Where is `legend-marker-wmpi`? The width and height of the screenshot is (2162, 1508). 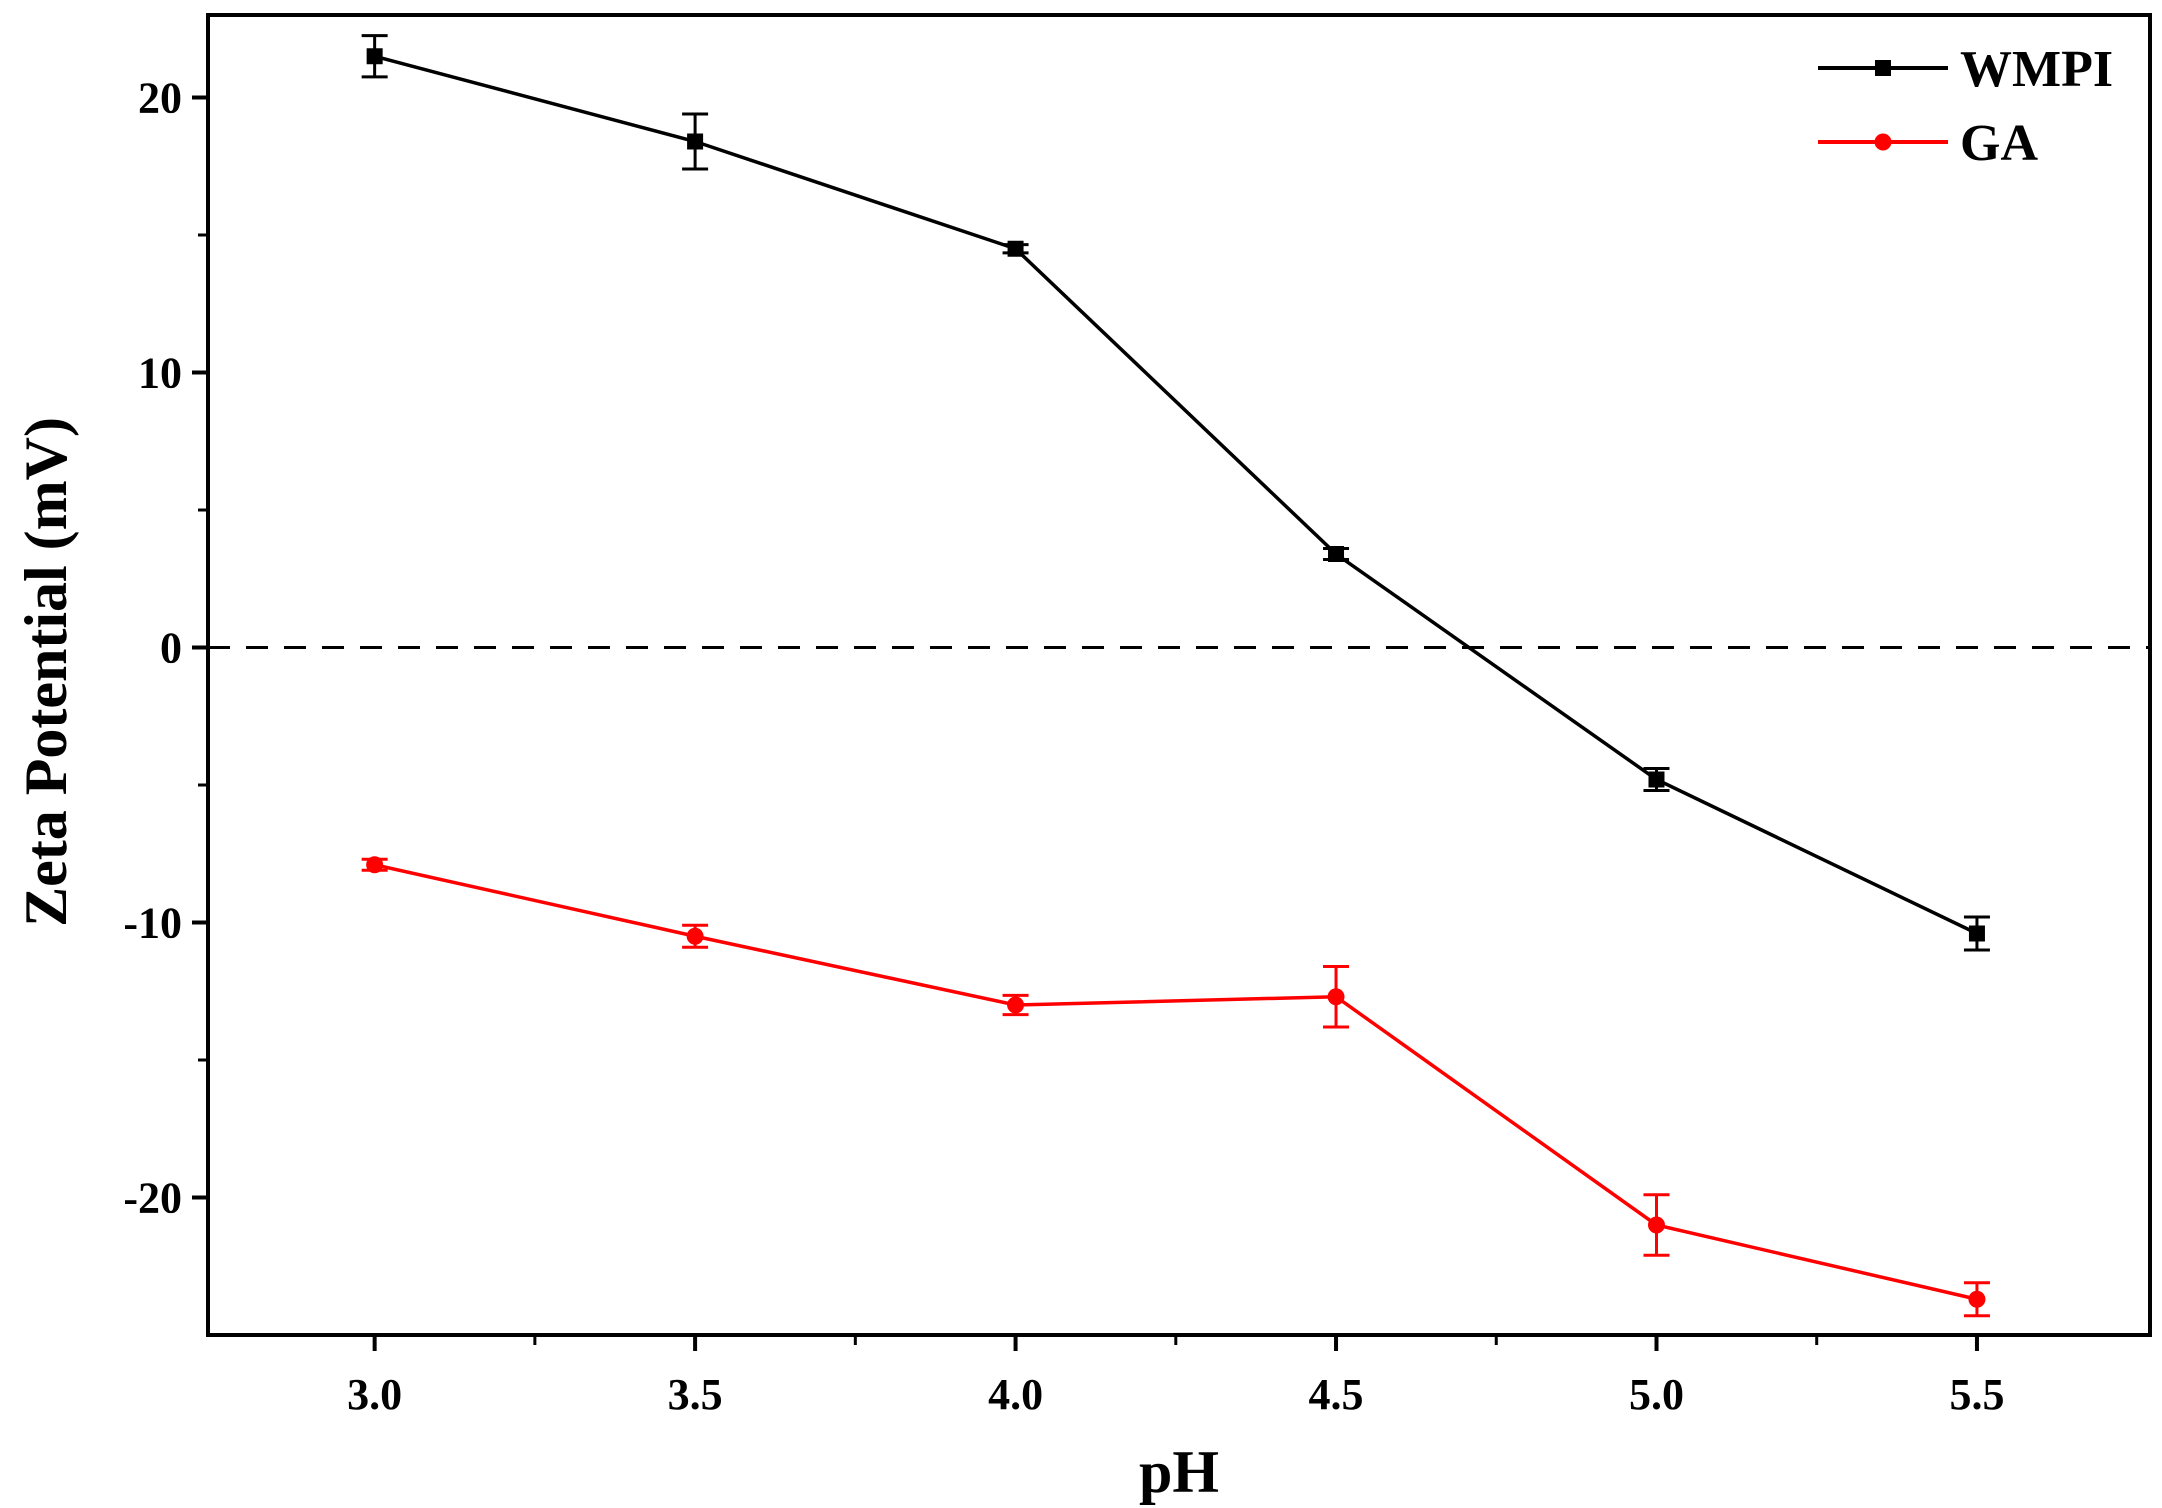
legend-marker-wmpi is located at coordinates (1883, 68).